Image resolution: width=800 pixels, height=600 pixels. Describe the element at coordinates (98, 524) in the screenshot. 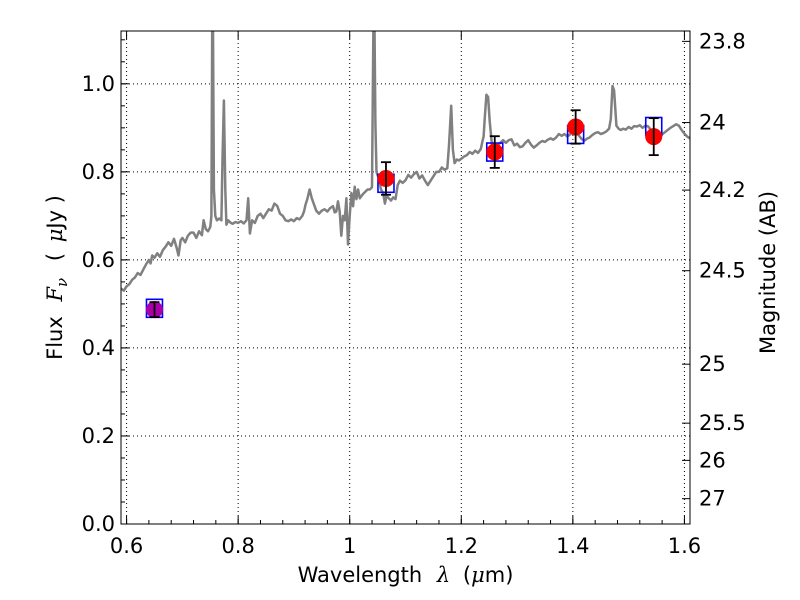

I see `y-tick-label: 0.0` at that location.